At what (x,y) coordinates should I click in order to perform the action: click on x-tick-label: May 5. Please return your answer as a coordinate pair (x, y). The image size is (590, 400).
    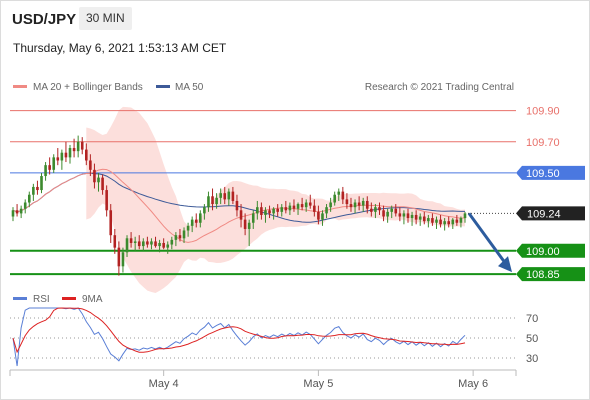
    Looking at the image, I should click on (318, 384).